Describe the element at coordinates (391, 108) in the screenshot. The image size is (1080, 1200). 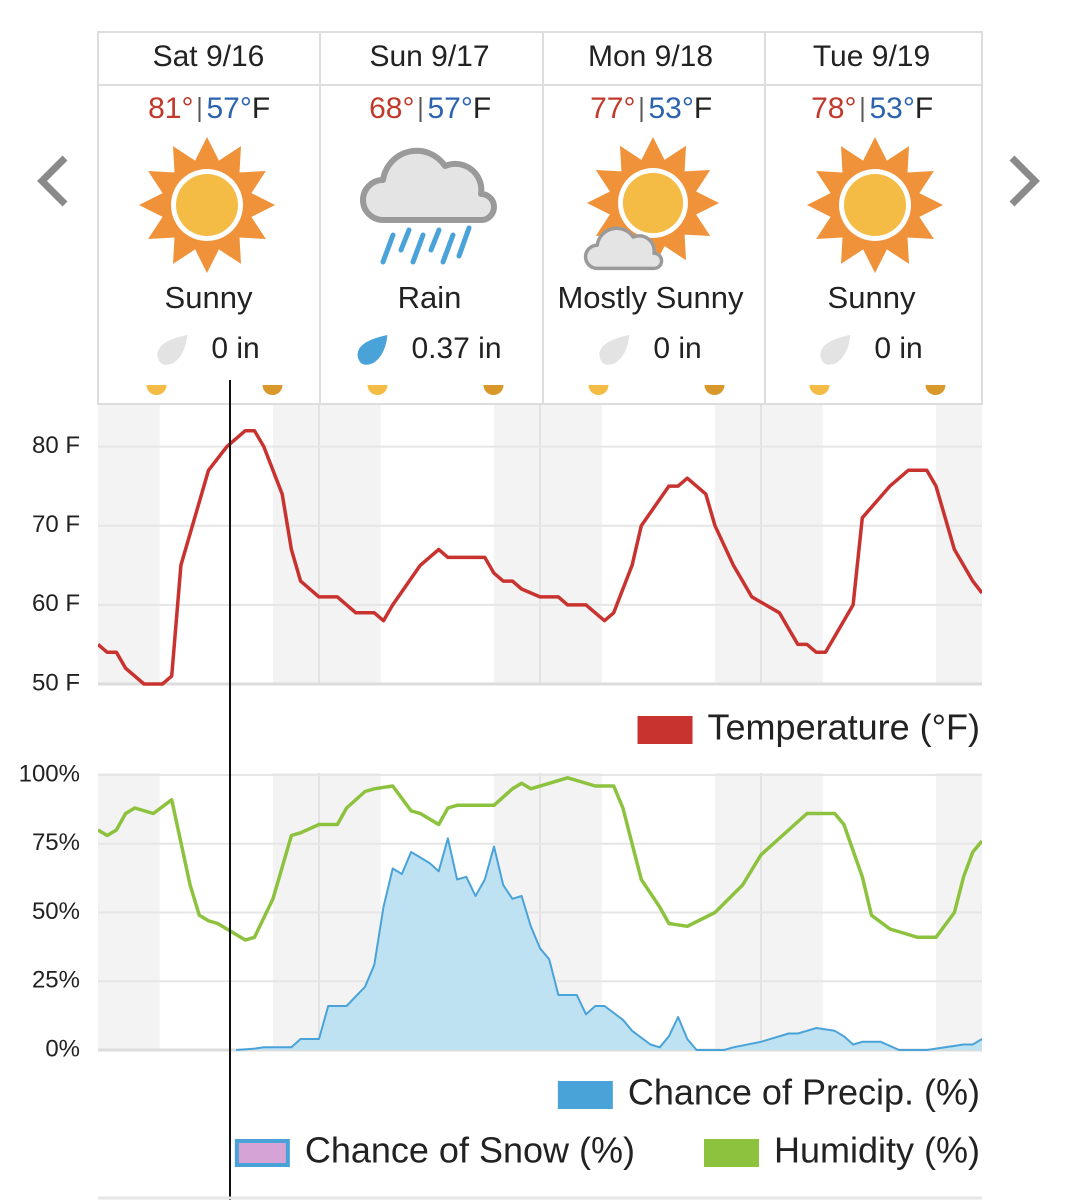
I see `high-temp: 68°` at that location.